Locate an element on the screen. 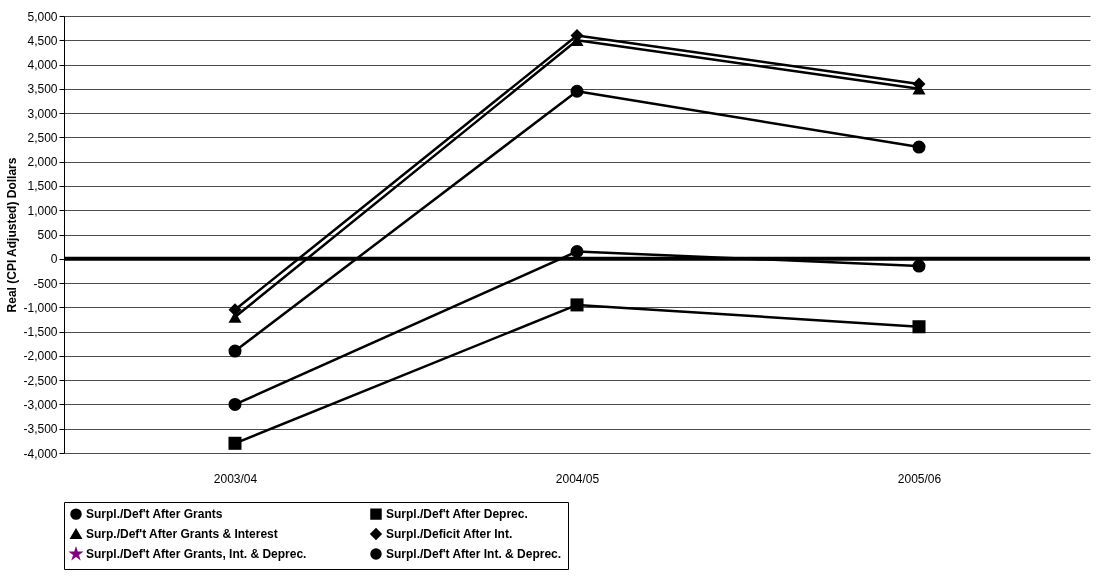 Image resolution: width=1116 pixels, height=588 pixels. y-tick-label: 2,500 is located at coordinates (42, 137).